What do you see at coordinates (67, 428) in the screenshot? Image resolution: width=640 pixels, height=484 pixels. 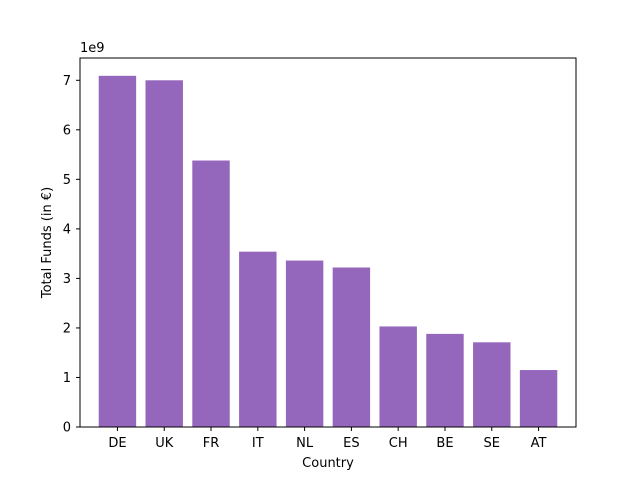 I see `y-tick-label-0: 0` at bounding box center [67, 428].